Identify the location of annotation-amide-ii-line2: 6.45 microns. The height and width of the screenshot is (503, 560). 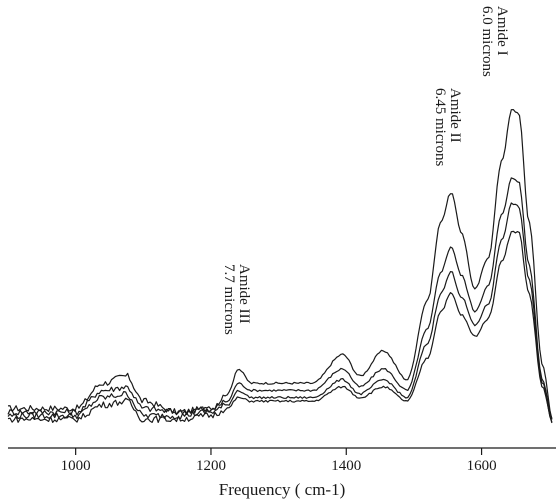
(440, 127).